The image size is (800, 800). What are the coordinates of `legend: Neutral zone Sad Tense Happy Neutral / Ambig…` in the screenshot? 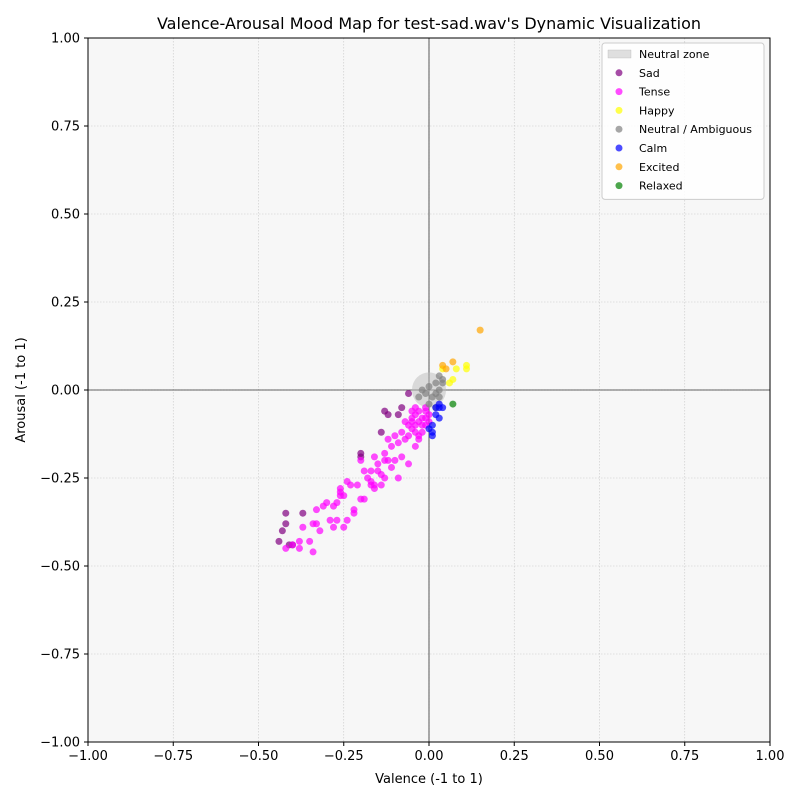 It's located at (683, 121).